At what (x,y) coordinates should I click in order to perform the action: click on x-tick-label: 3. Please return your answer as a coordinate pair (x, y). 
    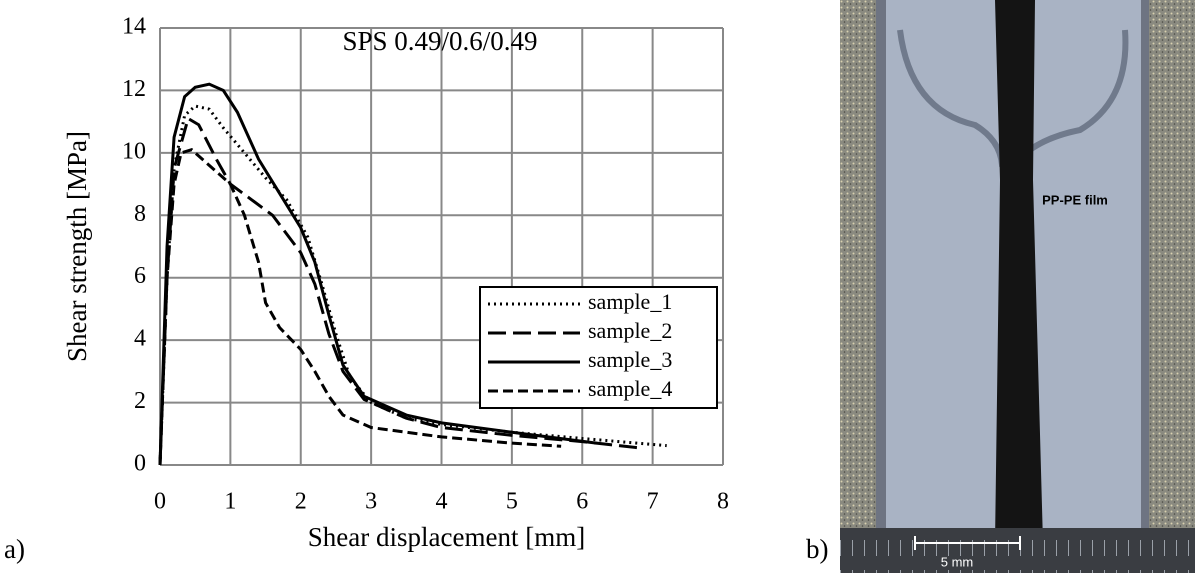
    Looking at the image, I should click on (371, 502).